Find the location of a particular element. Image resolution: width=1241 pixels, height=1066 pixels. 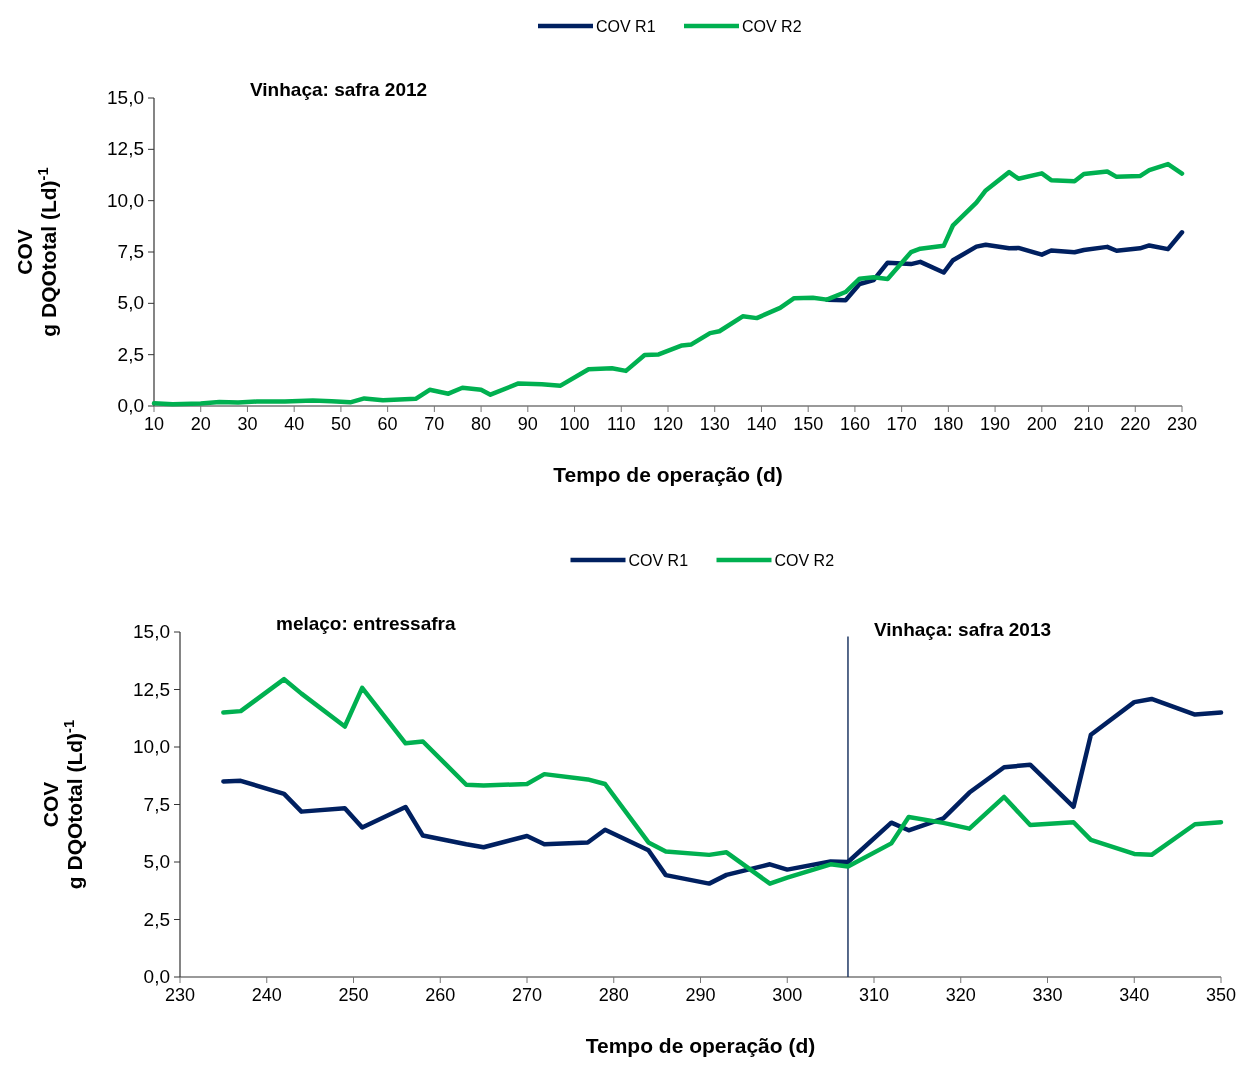

x-tick-label: 260 is located at coordinates (440, 995).